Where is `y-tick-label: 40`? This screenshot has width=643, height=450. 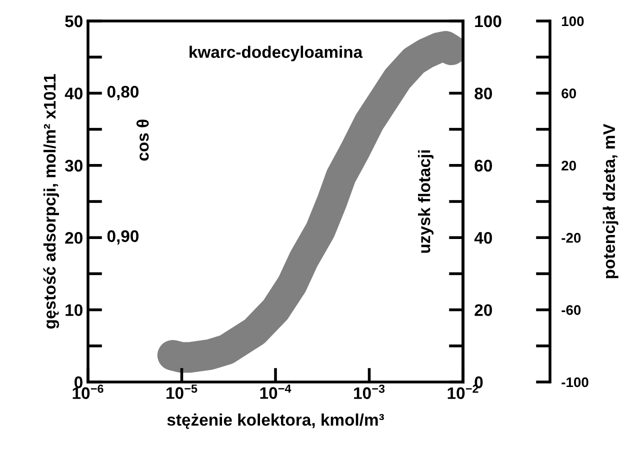 y-tick-label: 40 is located at coordinates (73, 94).